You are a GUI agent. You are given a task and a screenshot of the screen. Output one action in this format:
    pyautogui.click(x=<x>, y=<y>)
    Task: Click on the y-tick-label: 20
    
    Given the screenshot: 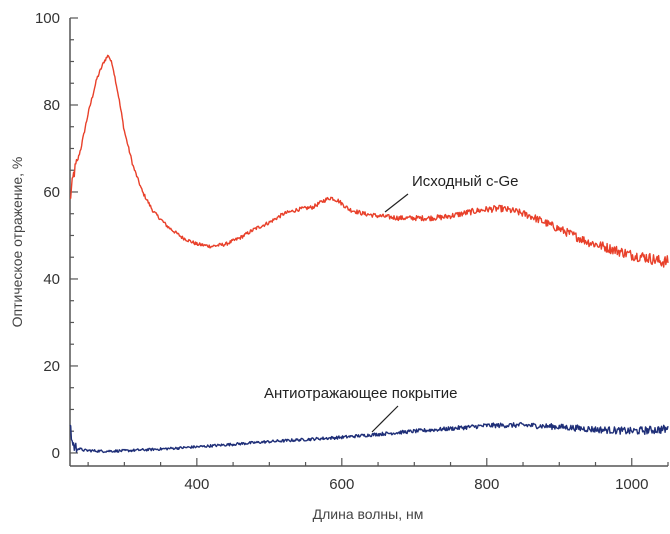 What is the action you would take?
    pyautogui.click(x=51, y=366)
    